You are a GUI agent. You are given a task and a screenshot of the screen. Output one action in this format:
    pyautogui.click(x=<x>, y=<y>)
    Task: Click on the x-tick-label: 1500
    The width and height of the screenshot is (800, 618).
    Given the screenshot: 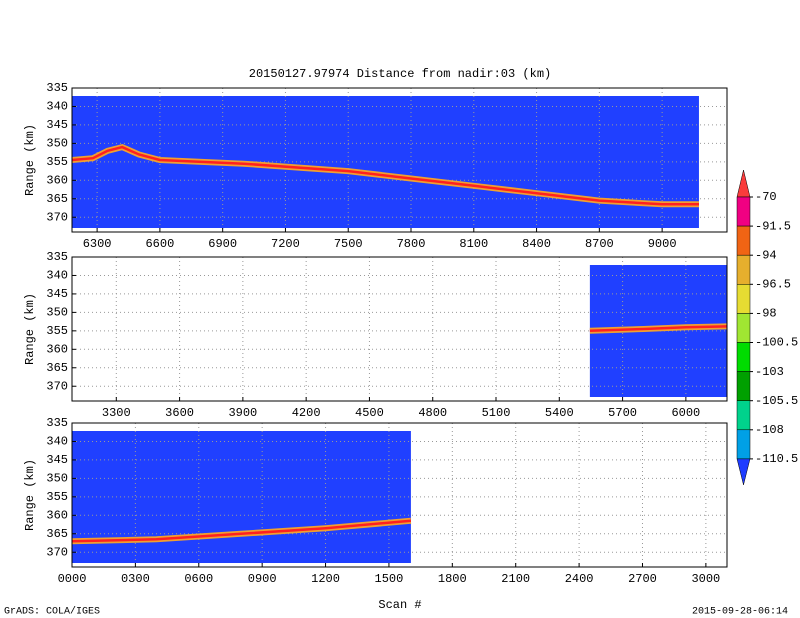 What is the action you would take?
    pyautogui.click(x=389, y=579)
    